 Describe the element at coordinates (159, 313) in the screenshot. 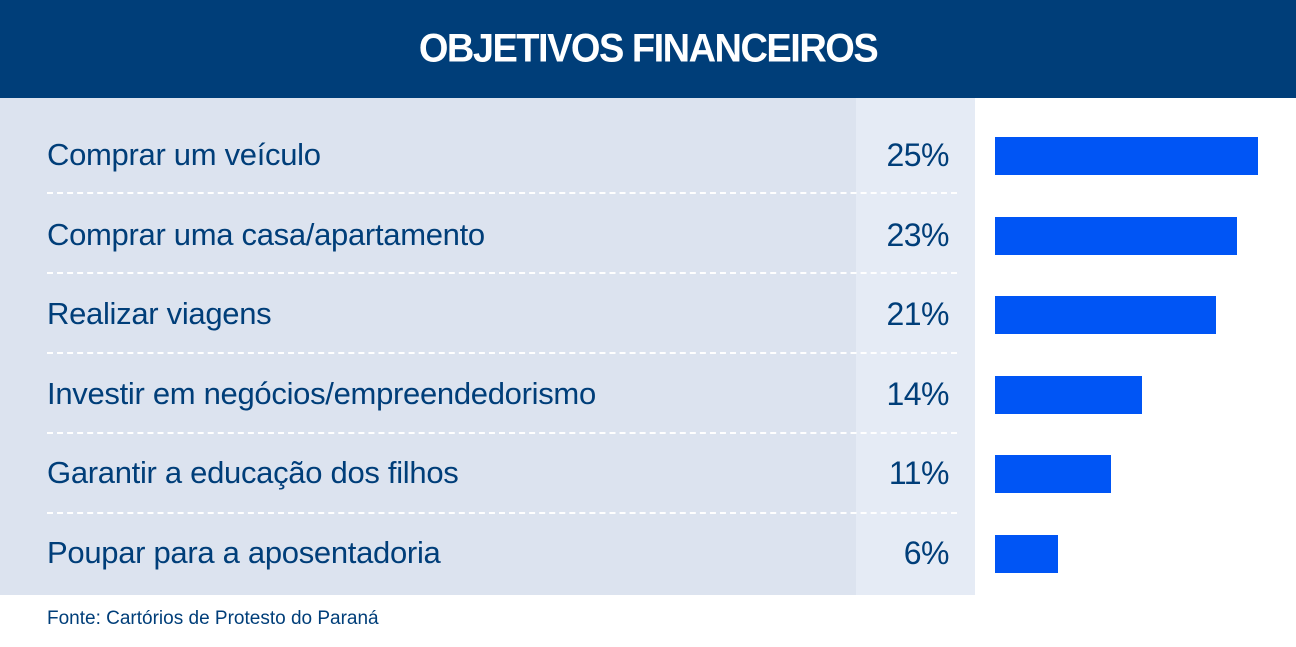

I see `row-label: Realizar viagens` at that location.